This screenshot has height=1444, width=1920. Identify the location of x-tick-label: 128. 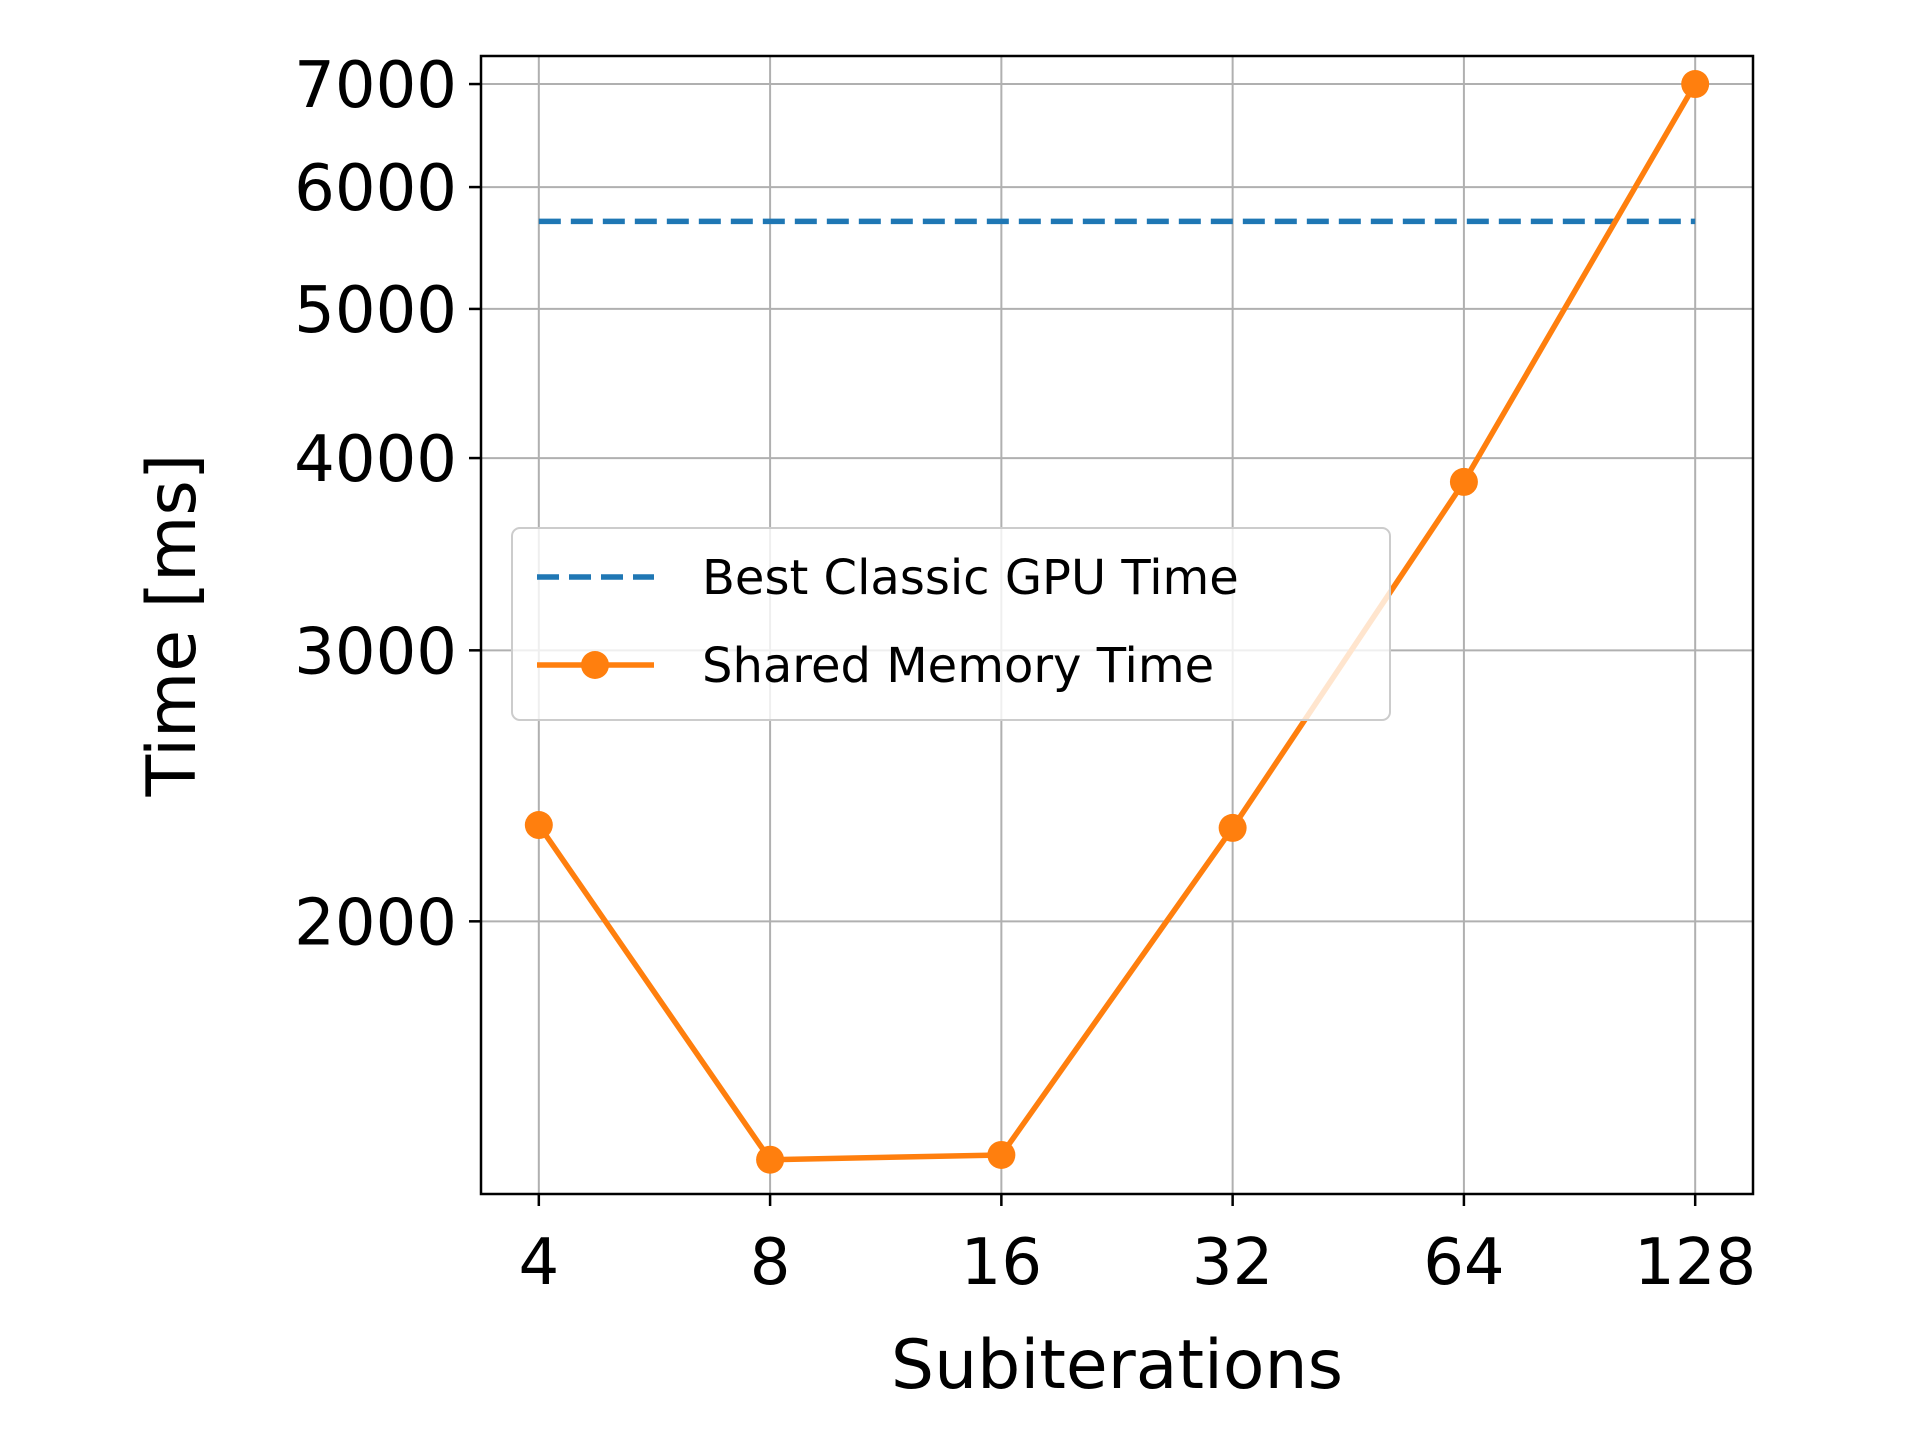
(1695, 1263).